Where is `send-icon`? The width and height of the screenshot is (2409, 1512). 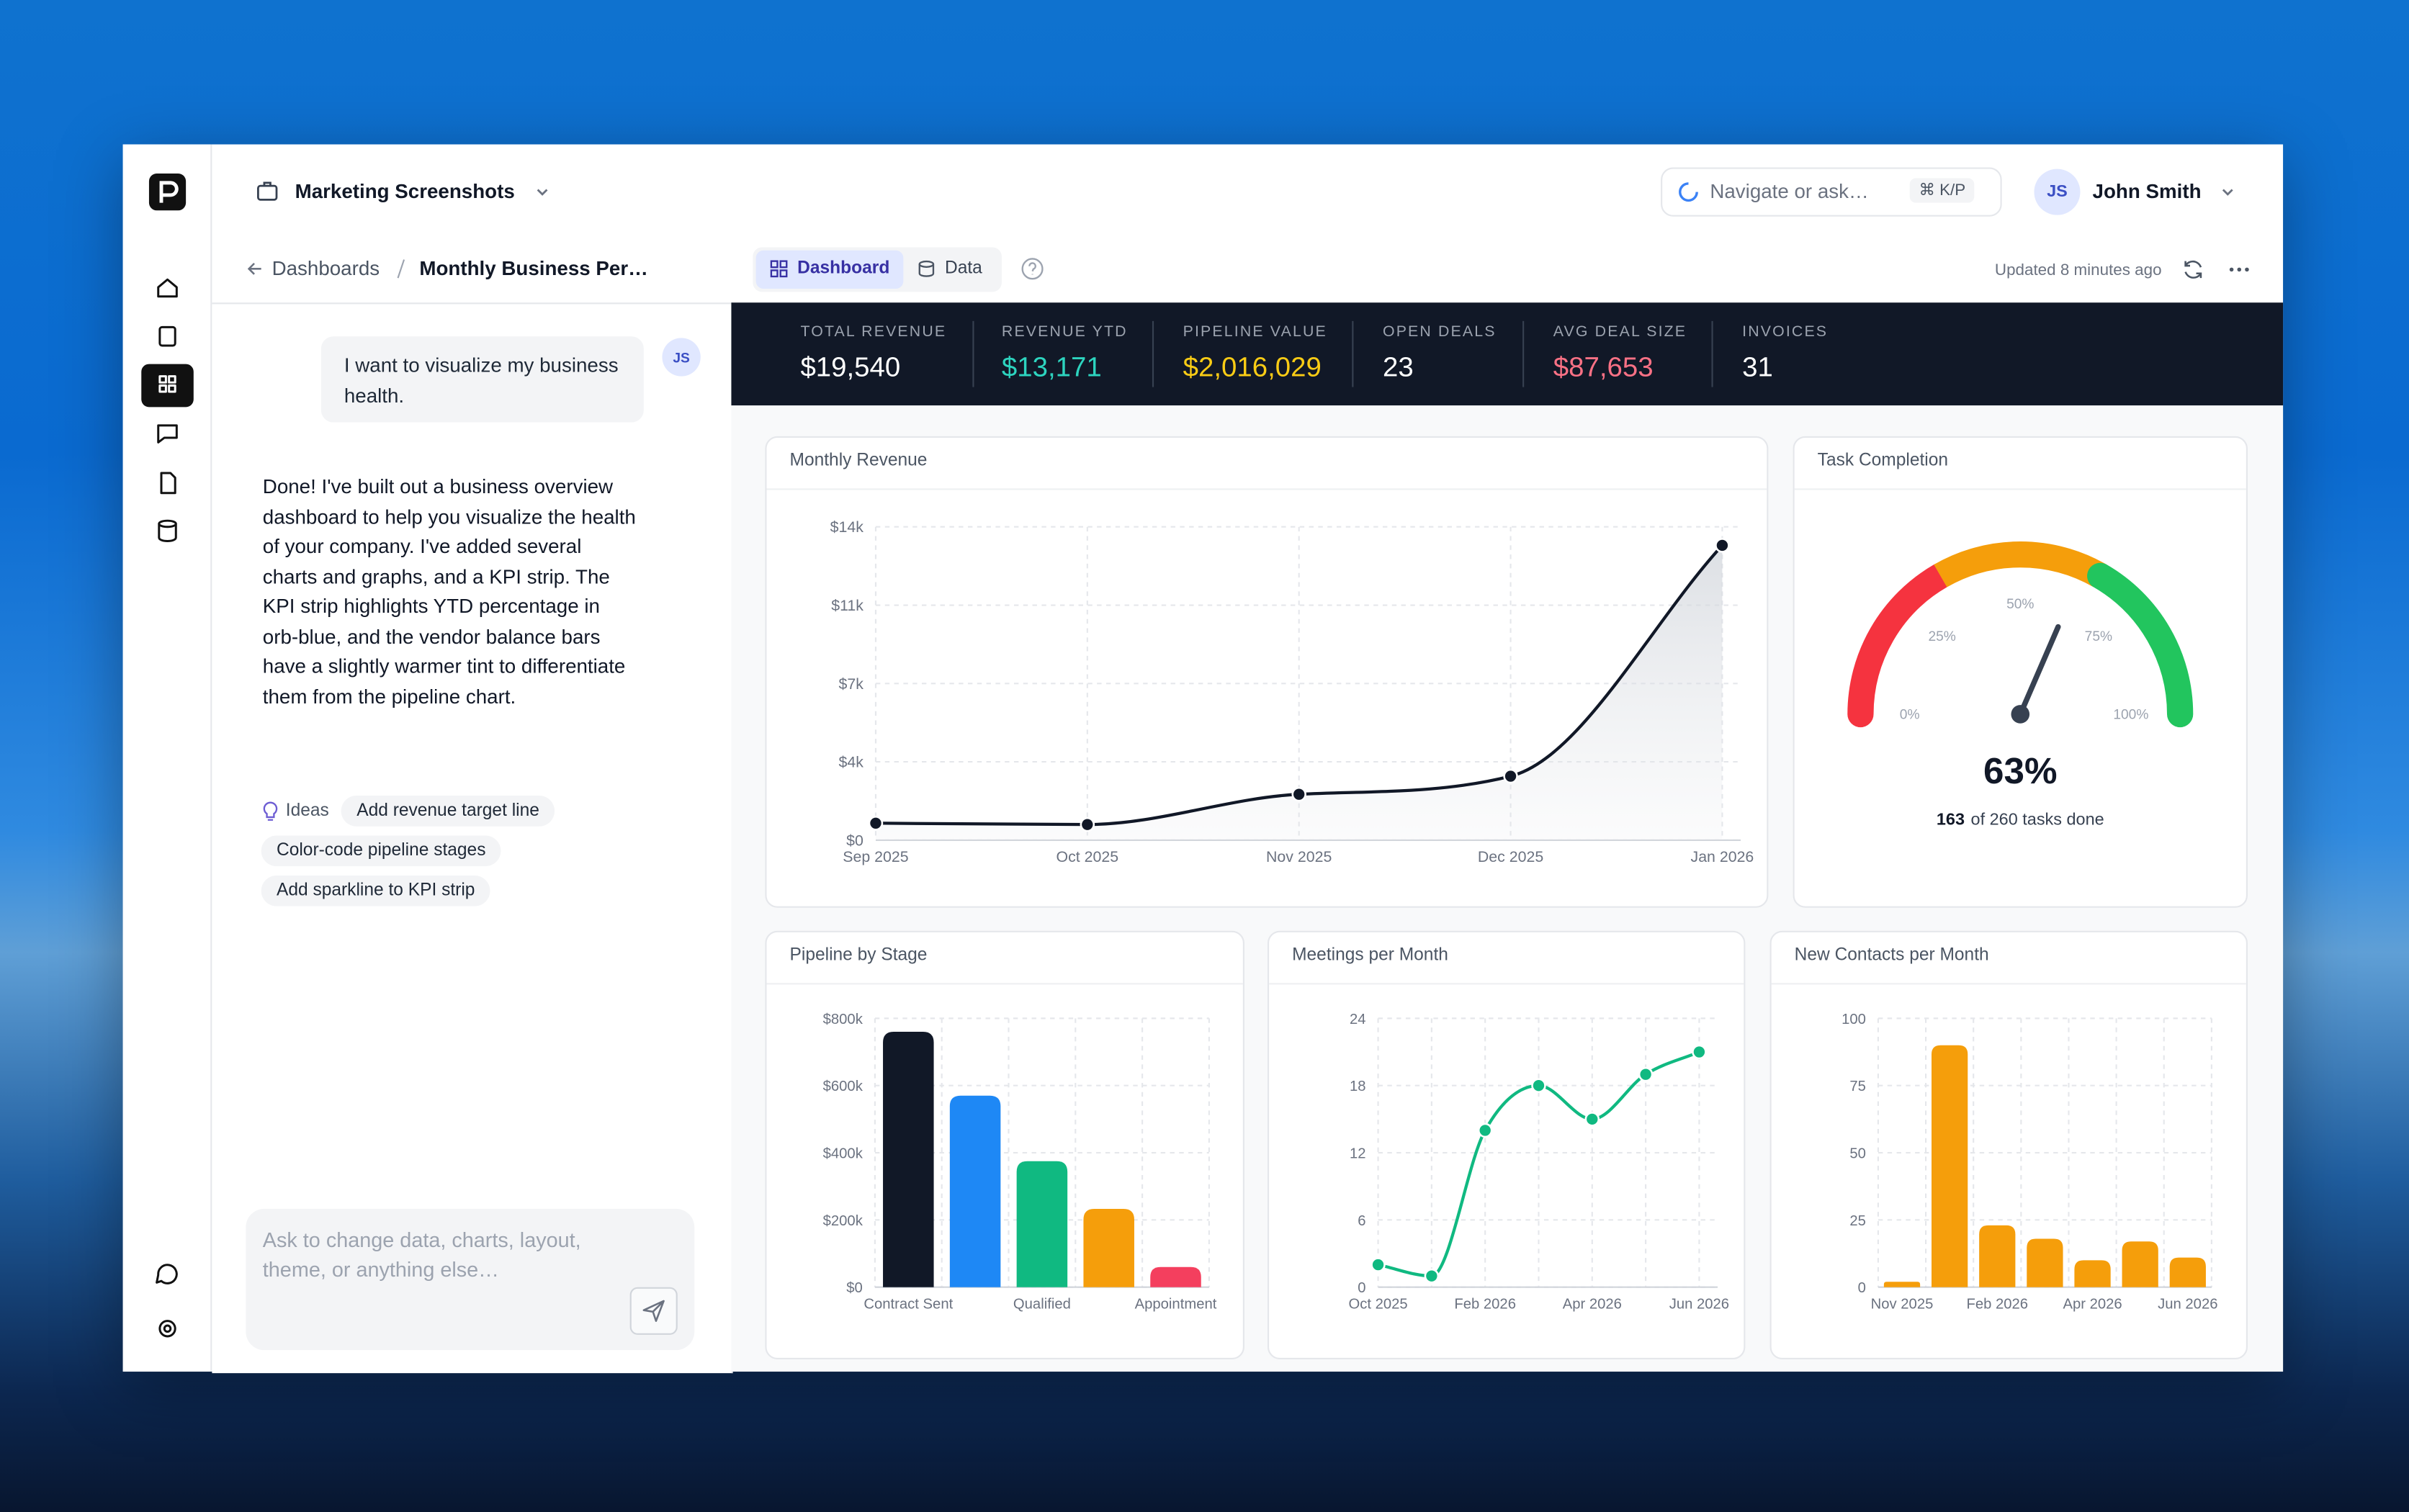
send-icon is located at coordinates (653, 1311).